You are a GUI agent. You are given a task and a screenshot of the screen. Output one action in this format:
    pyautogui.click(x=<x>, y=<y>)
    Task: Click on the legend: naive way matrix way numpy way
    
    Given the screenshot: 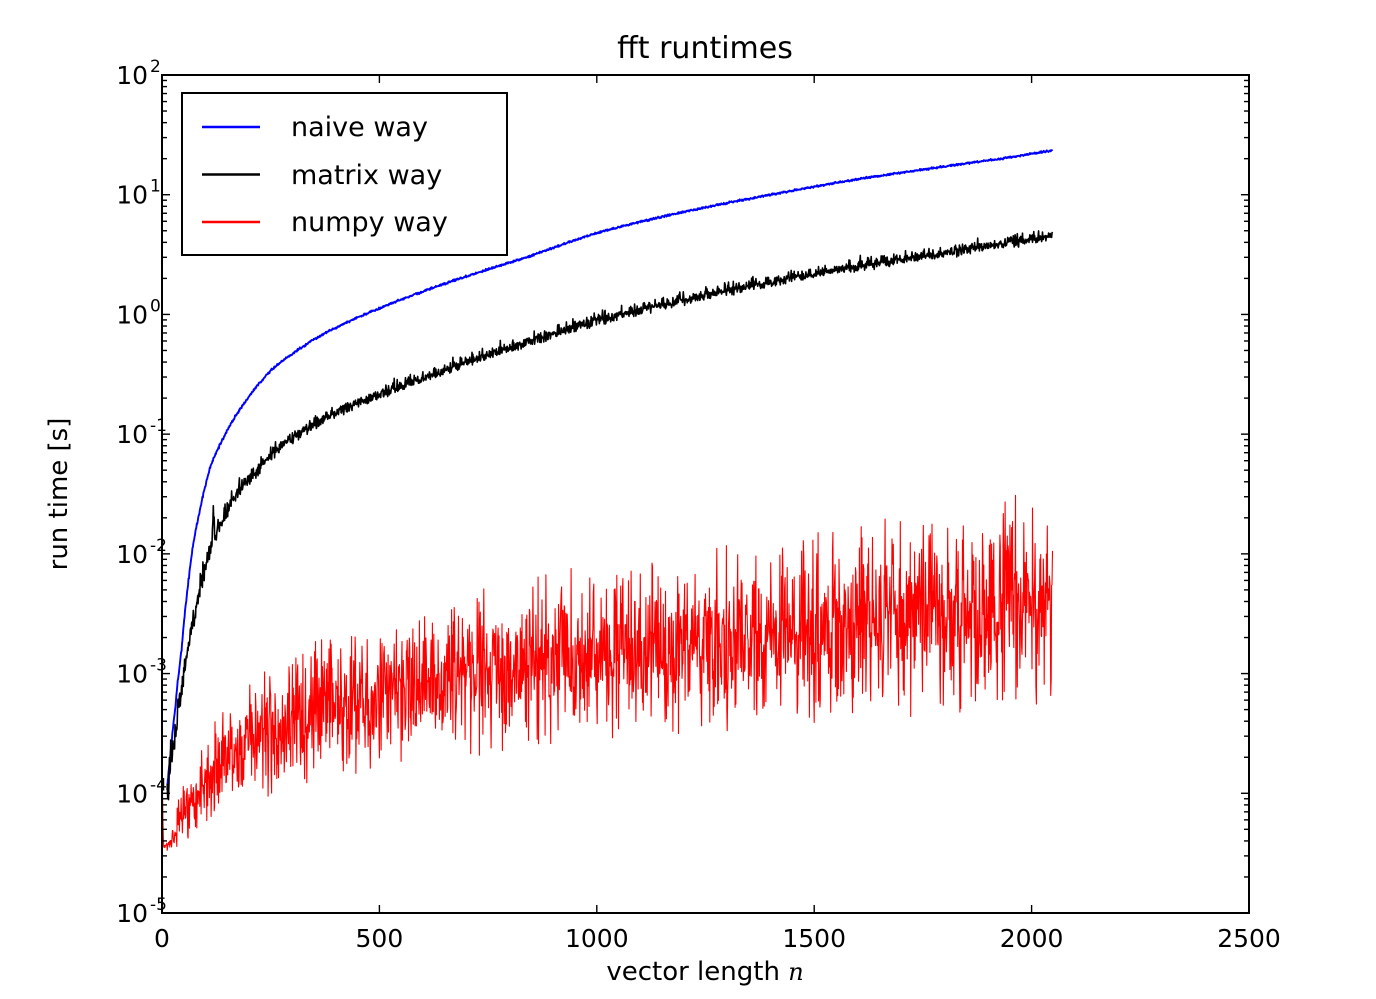 What is the action you would take?
    pyautogui.click(x=344, y=174)
    